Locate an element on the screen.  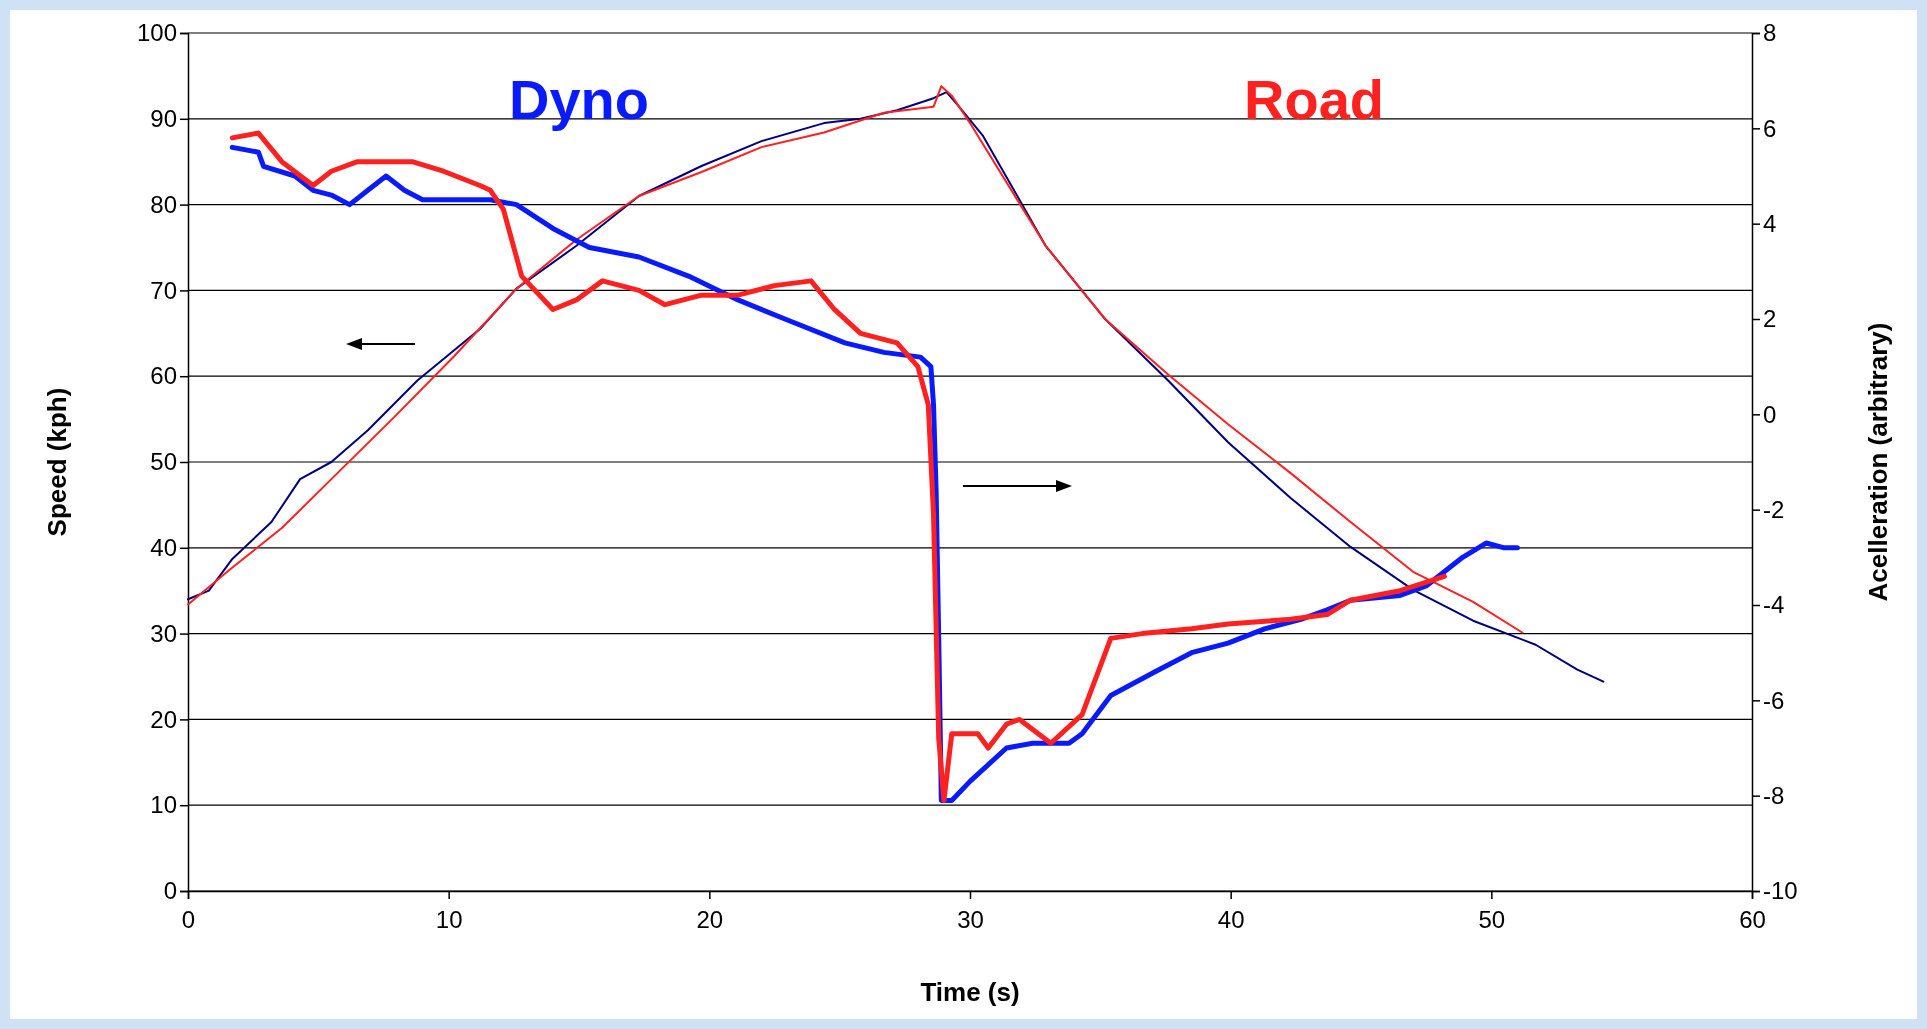
y-tick-label: 70 is located at coordinates (163, 290).